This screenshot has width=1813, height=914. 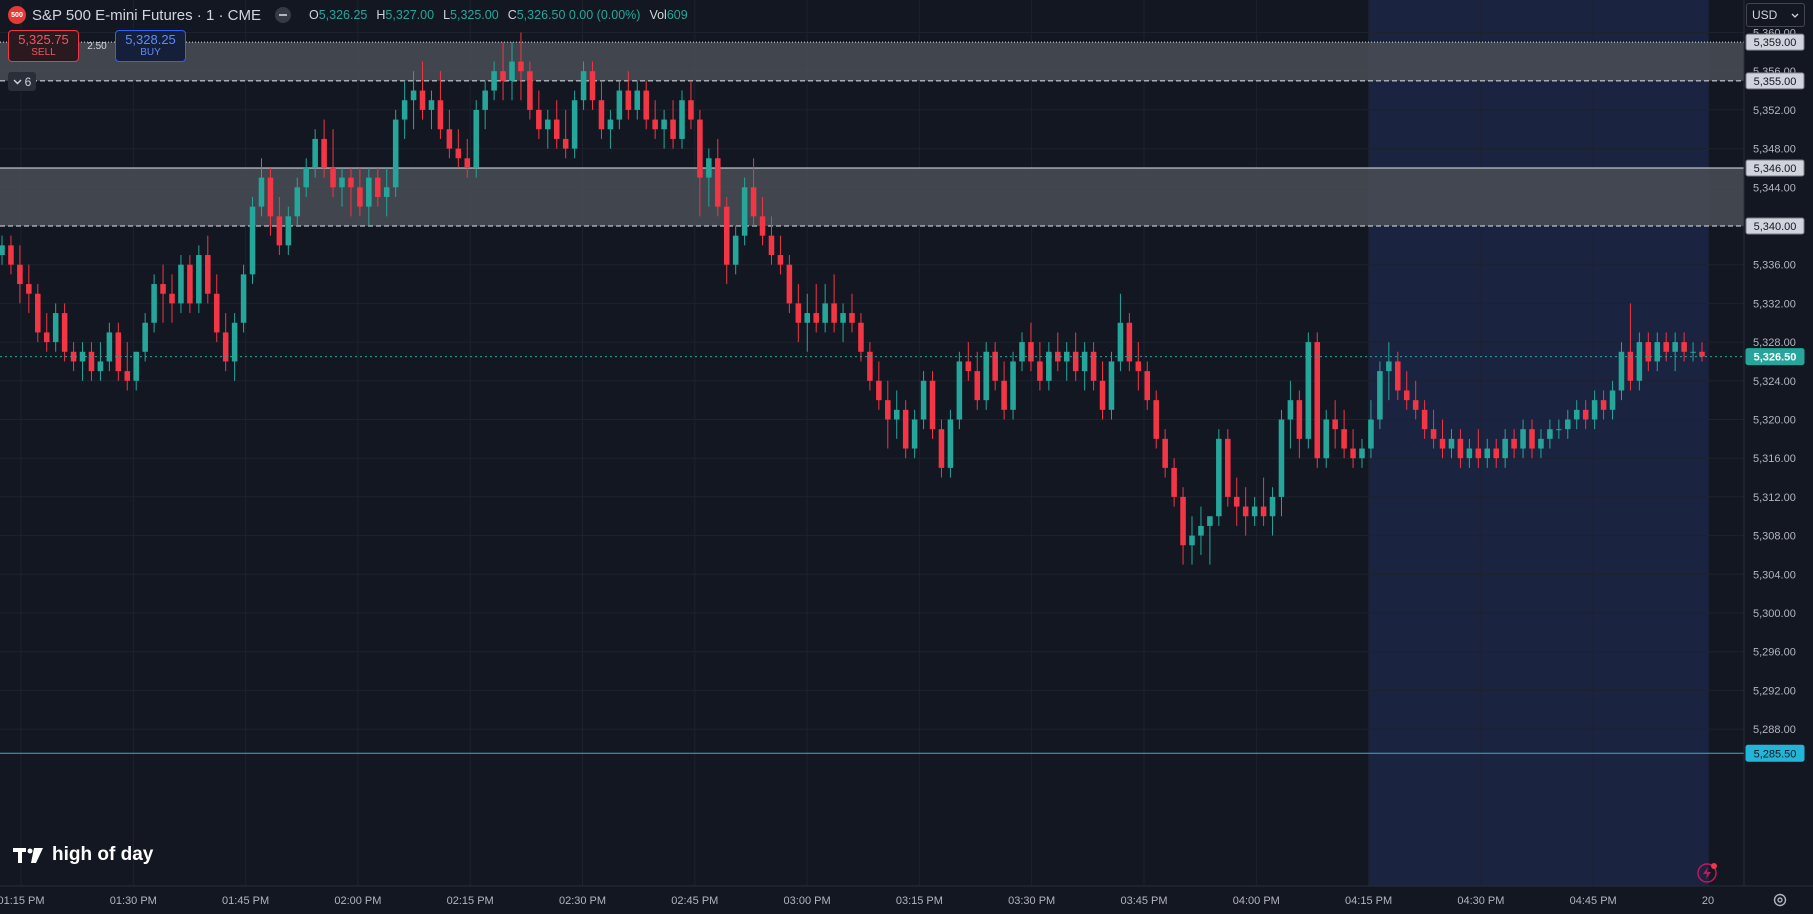 I want to click on high-value: 5,327.00, so click(x=410, y=15).